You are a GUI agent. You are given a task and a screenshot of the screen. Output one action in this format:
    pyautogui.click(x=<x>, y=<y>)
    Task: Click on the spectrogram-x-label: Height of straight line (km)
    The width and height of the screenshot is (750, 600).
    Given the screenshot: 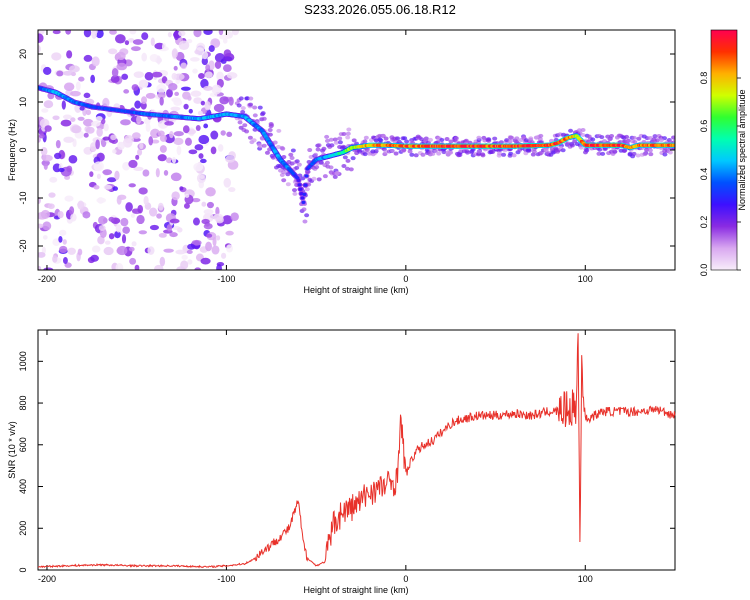 What is the action you would take?
    pyautogui.click(x=355, y=290)
    